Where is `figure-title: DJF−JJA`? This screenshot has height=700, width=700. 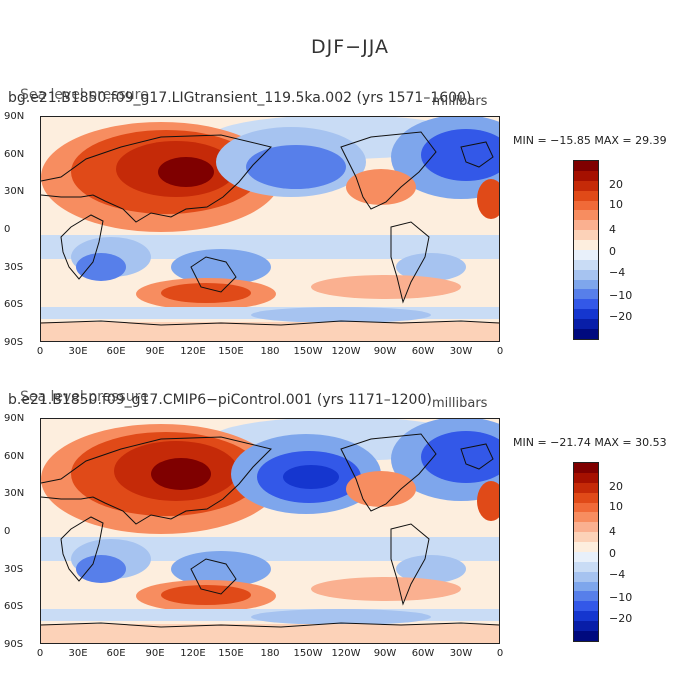 figure-title: DJF−JJA is located at coordinates (350, 47).